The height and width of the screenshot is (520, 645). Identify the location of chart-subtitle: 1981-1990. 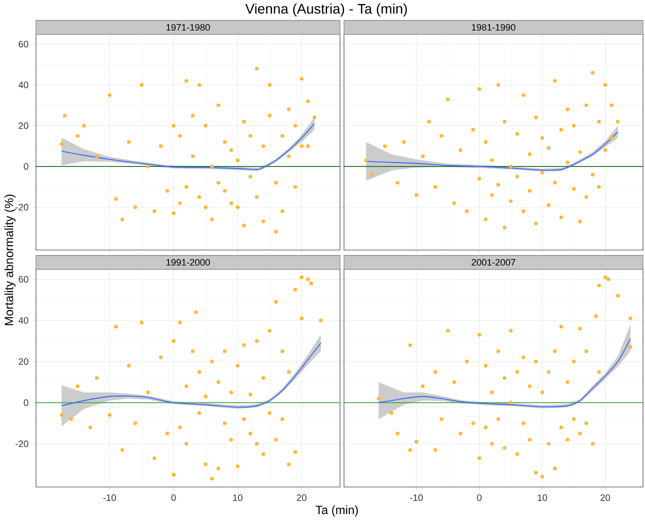
(494, 27).